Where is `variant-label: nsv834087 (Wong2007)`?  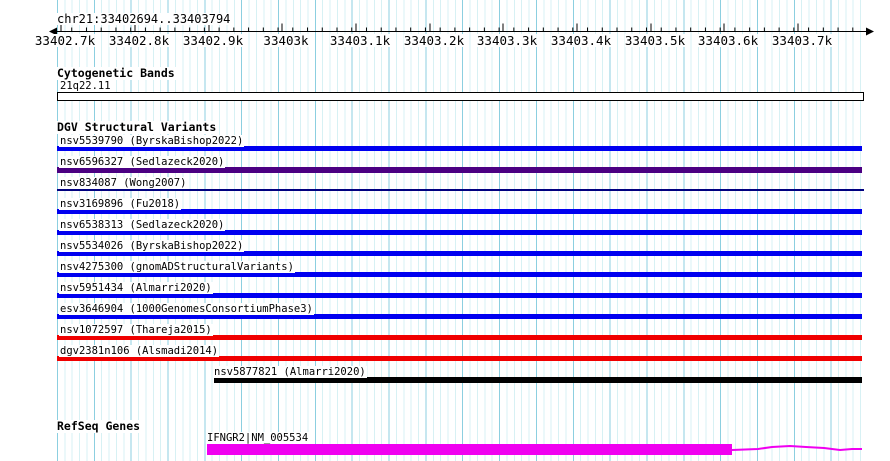 variant-label: nsv834087 (Wong2007) is located at coordinates (123, 183).